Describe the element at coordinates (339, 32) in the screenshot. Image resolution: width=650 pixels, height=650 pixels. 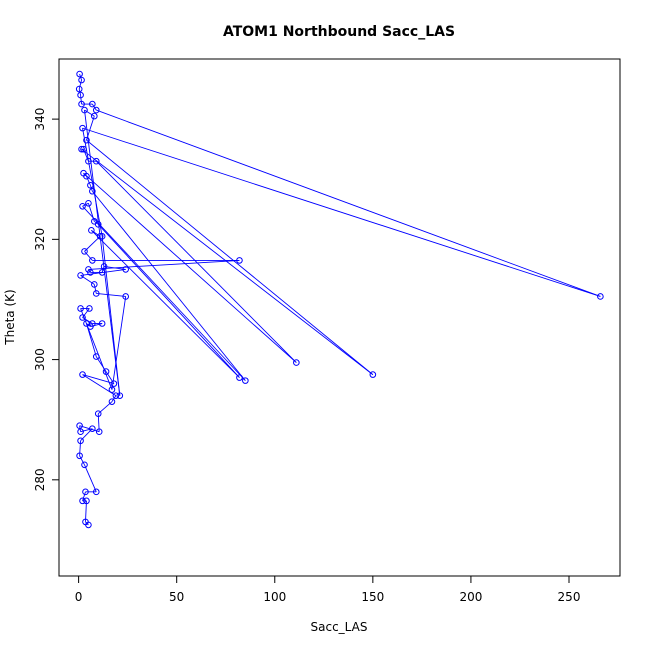
I see `chart-title: ATOM1 Northbound Sacc_LAS` at that location.